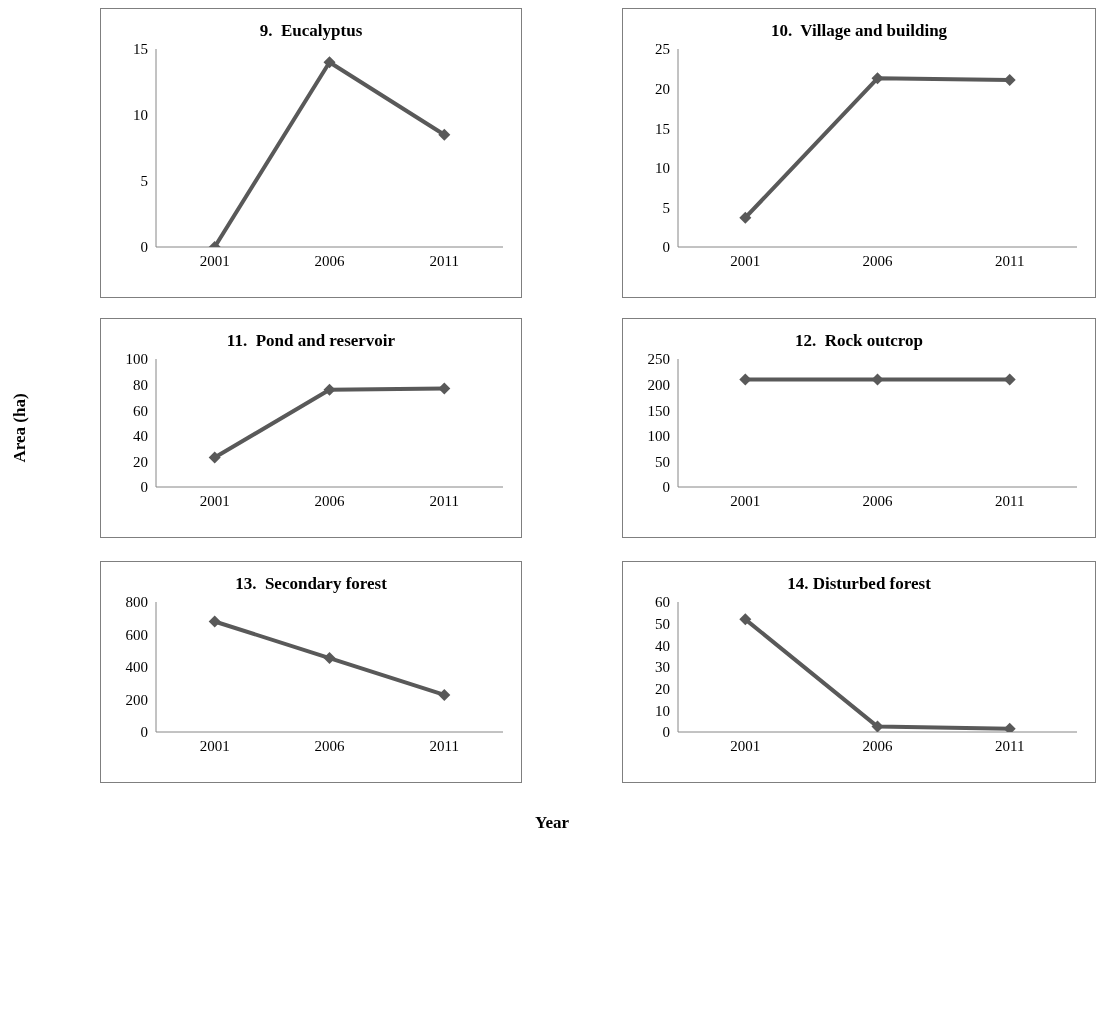  Describe the element at coordinates (136, 634) in the screenshot. I see `y-tick-label: 600` at that location.